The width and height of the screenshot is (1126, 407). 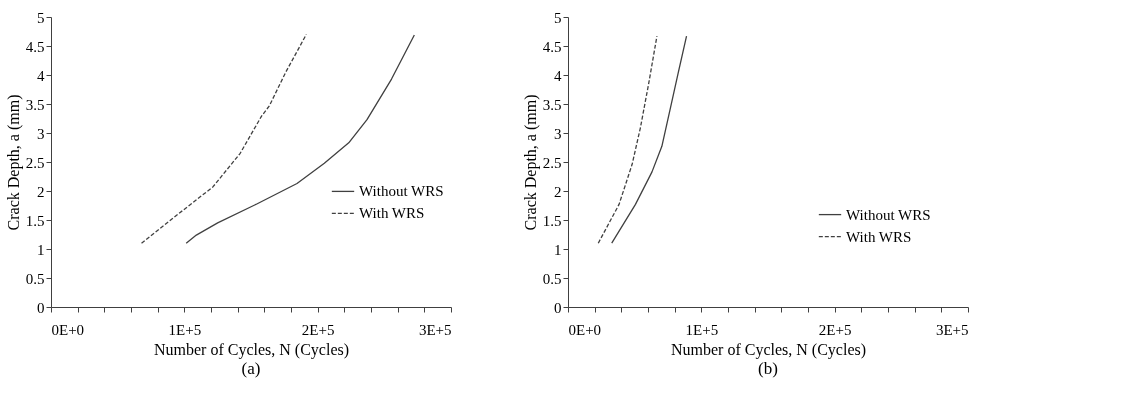 I want to click on text: (a), so click(x=251, y=368).